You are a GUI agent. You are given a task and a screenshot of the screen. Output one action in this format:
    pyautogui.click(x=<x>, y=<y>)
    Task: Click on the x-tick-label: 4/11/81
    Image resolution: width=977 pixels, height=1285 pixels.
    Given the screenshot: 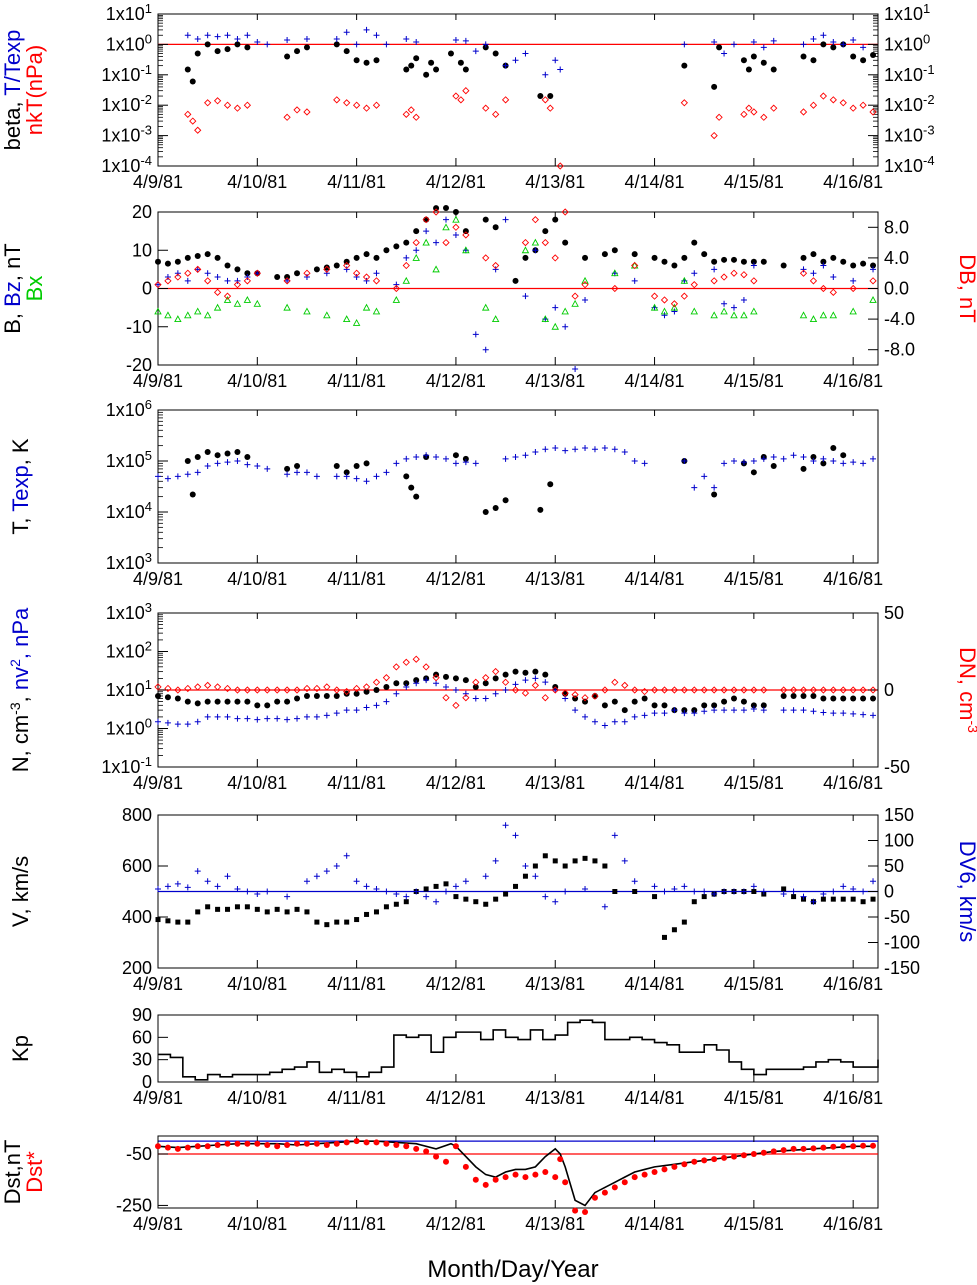 What is the action you would take?
    pyautogui.click(x=356, y=381)
    